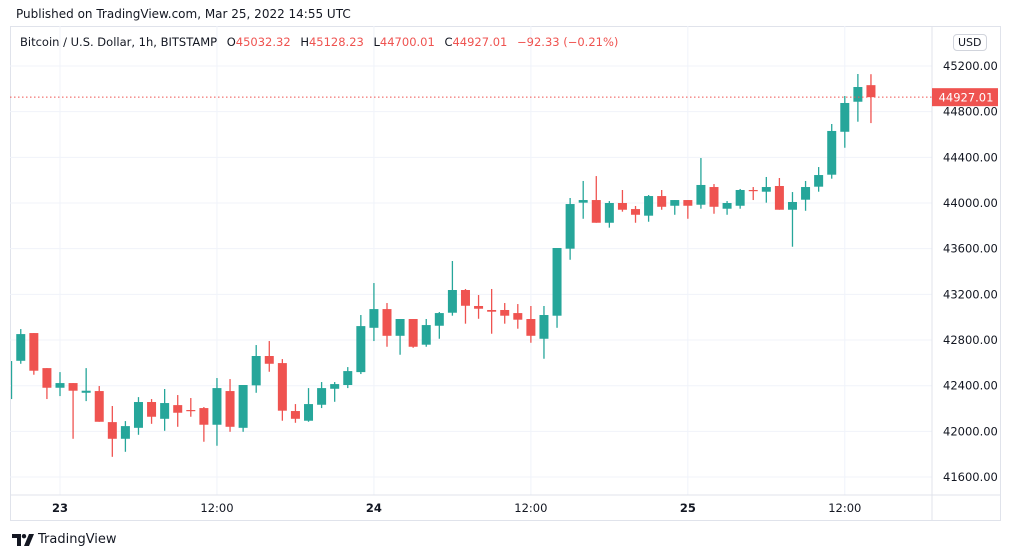  I want to click on low-label: L, so click(376, 42).